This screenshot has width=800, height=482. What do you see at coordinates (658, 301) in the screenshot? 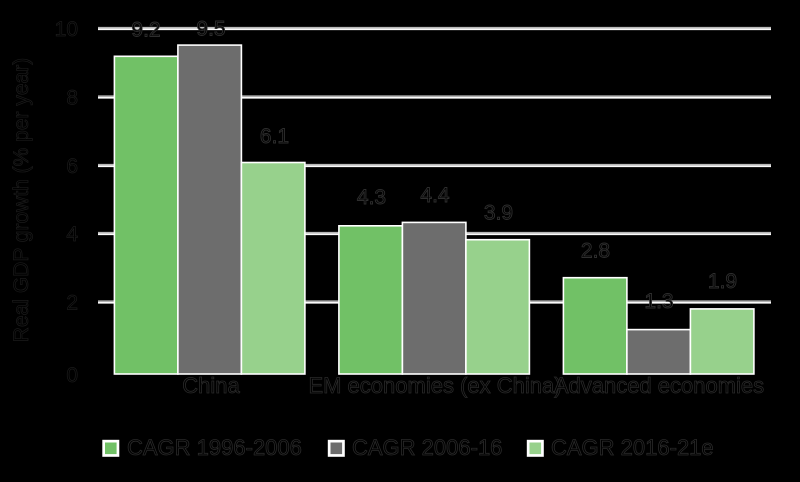
I see `svg-text: 1.3` at bounding box center [658, 301].